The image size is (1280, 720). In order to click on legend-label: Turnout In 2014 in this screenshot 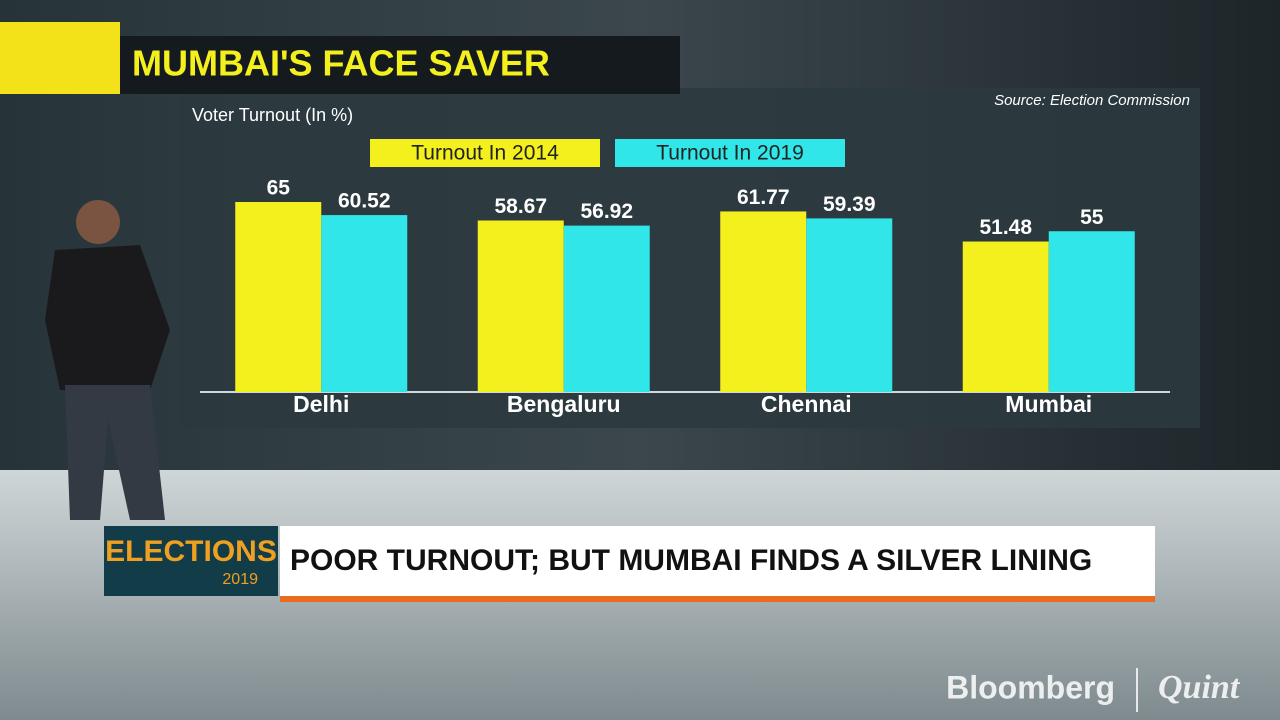, I will do `click(485, 153)`.